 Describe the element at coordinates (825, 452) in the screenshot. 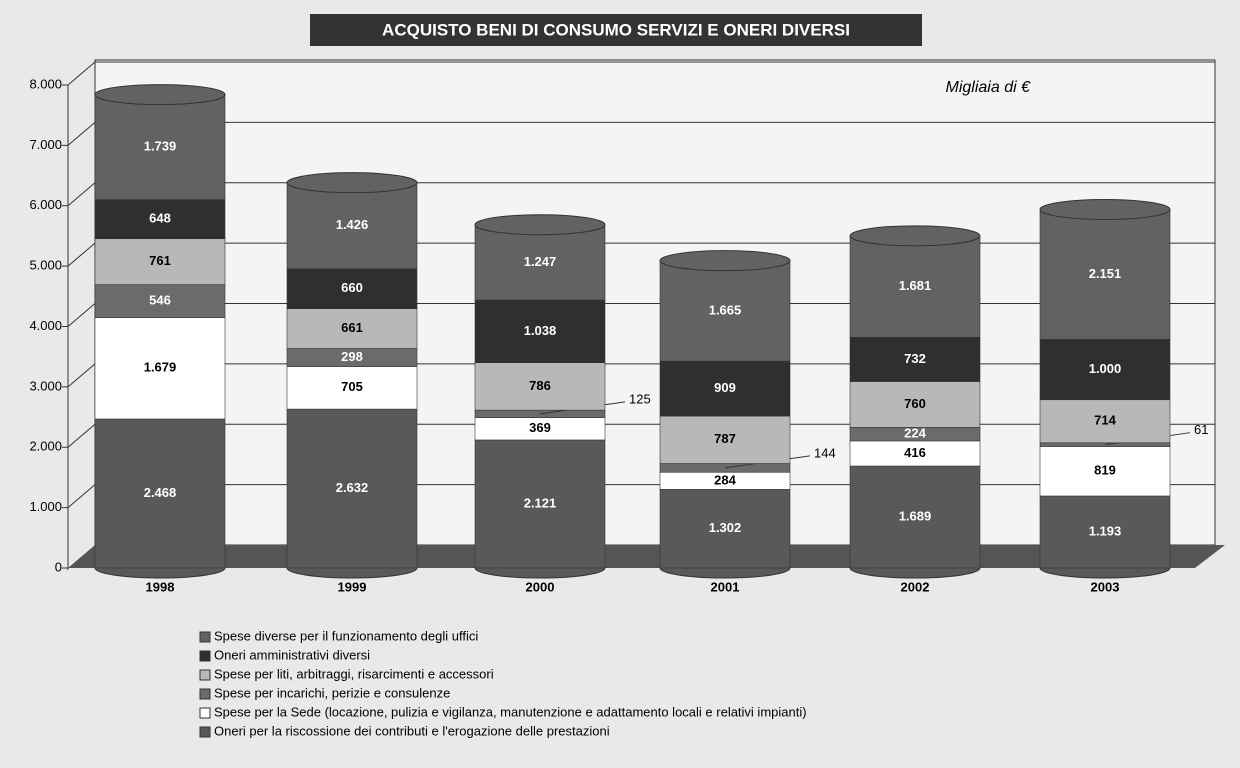

I see `value-label: 144` at that location.